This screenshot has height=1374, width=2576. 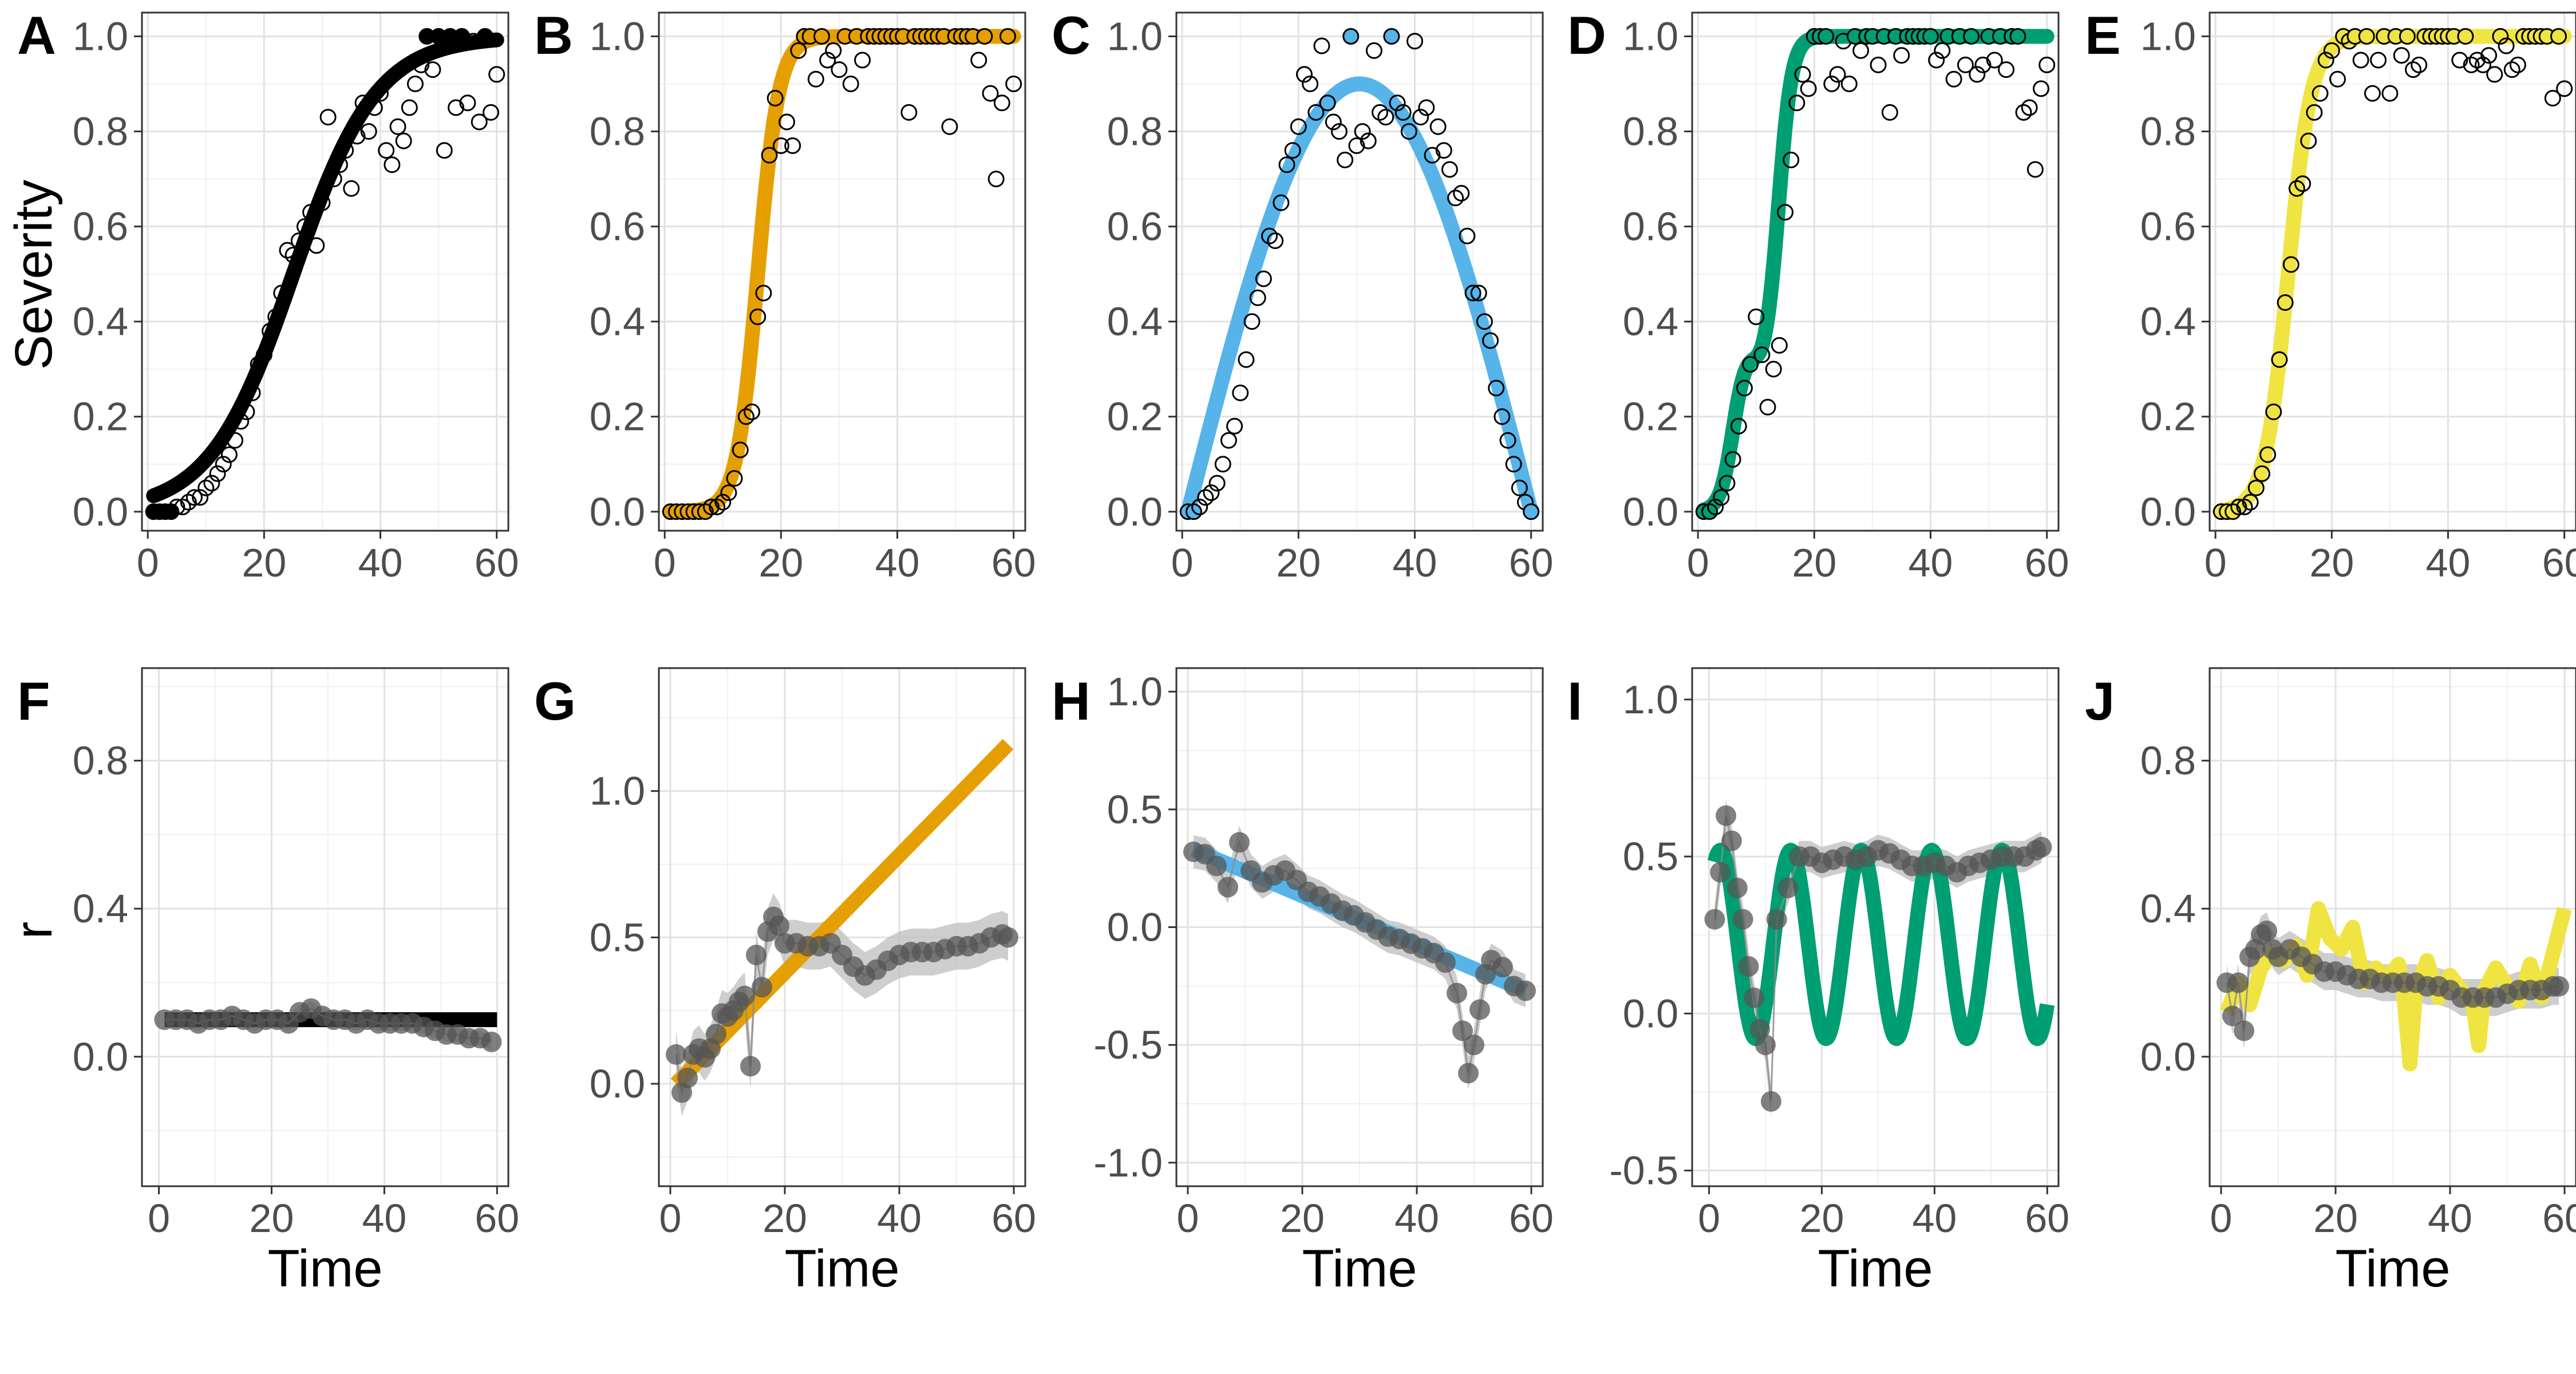 I want to click on panel-j: 0 20 40 60 0.0 0.4 0.8 J Time, so click(x=2330, y=983).